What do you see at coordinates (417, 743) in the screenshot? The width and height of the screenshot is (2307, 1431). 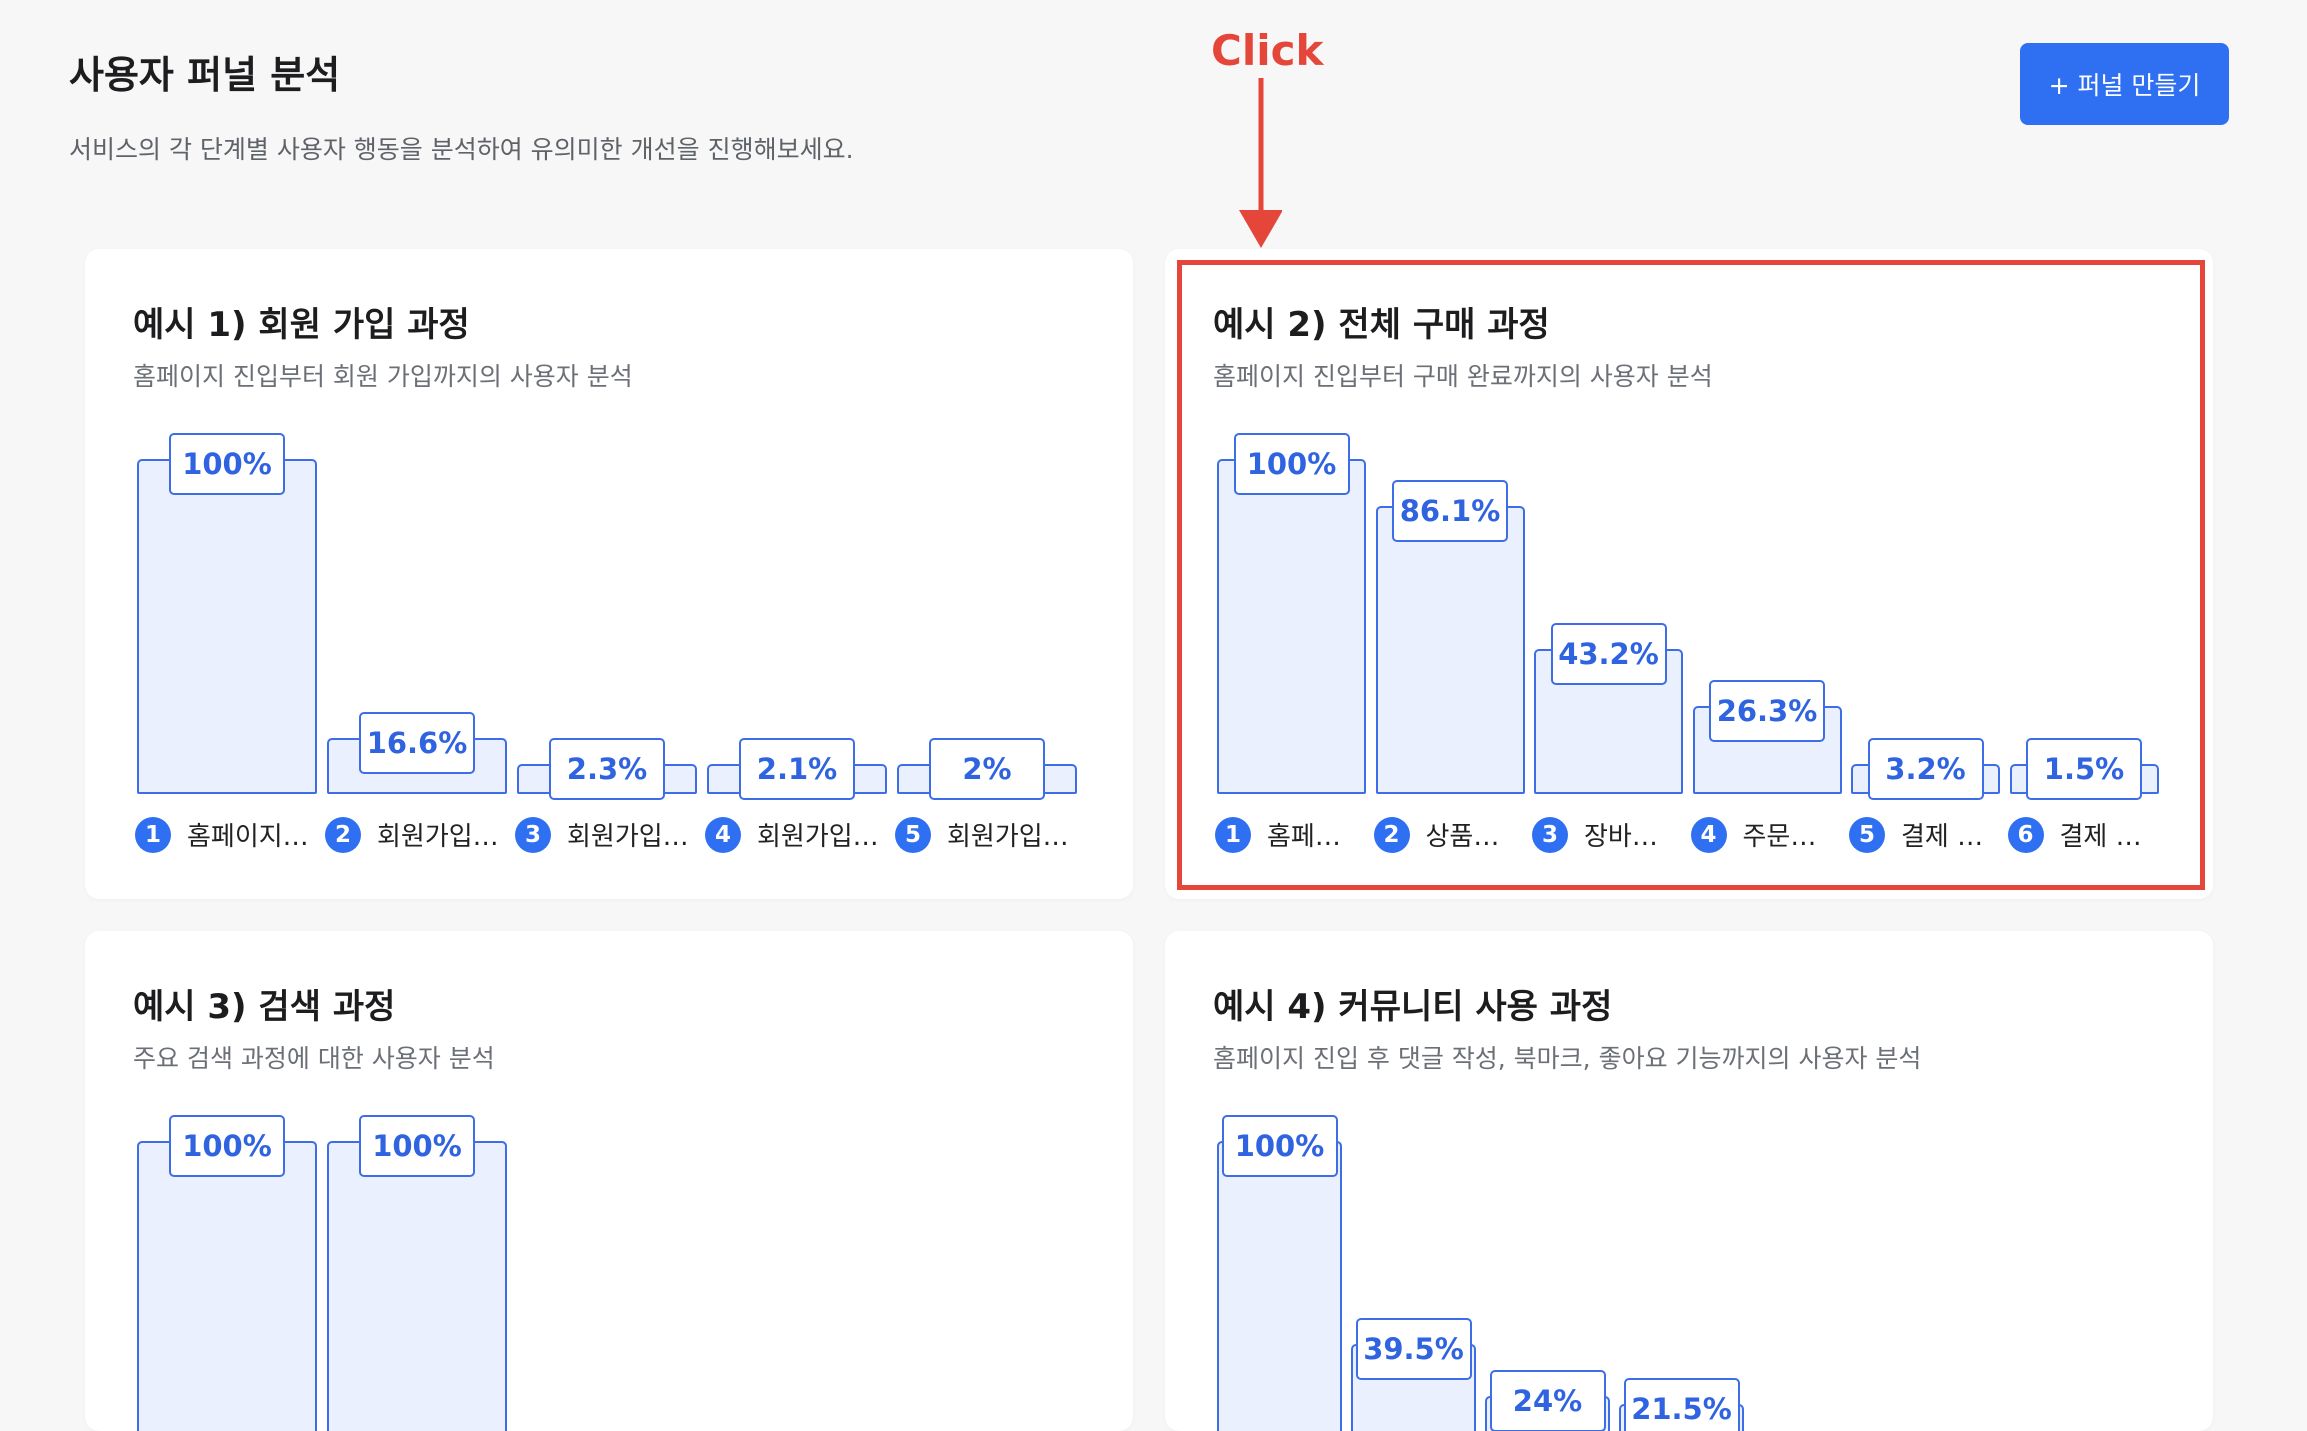 I see `percentage-badge: 16.6%` at bounding box center [417, 743].